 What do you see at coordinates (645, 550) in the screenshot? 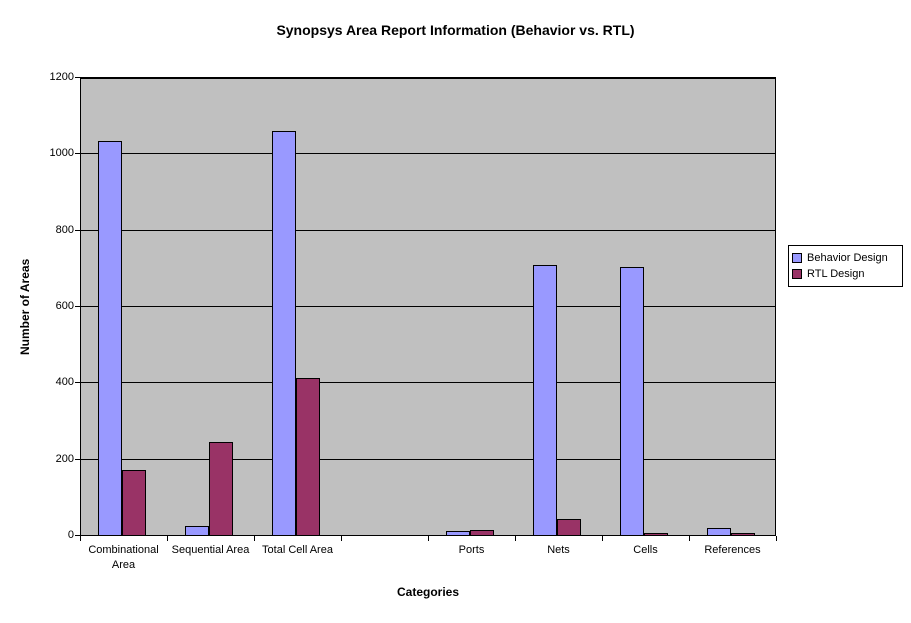
I see `category-label-cells: Cells` at bounding box center [645, 550].